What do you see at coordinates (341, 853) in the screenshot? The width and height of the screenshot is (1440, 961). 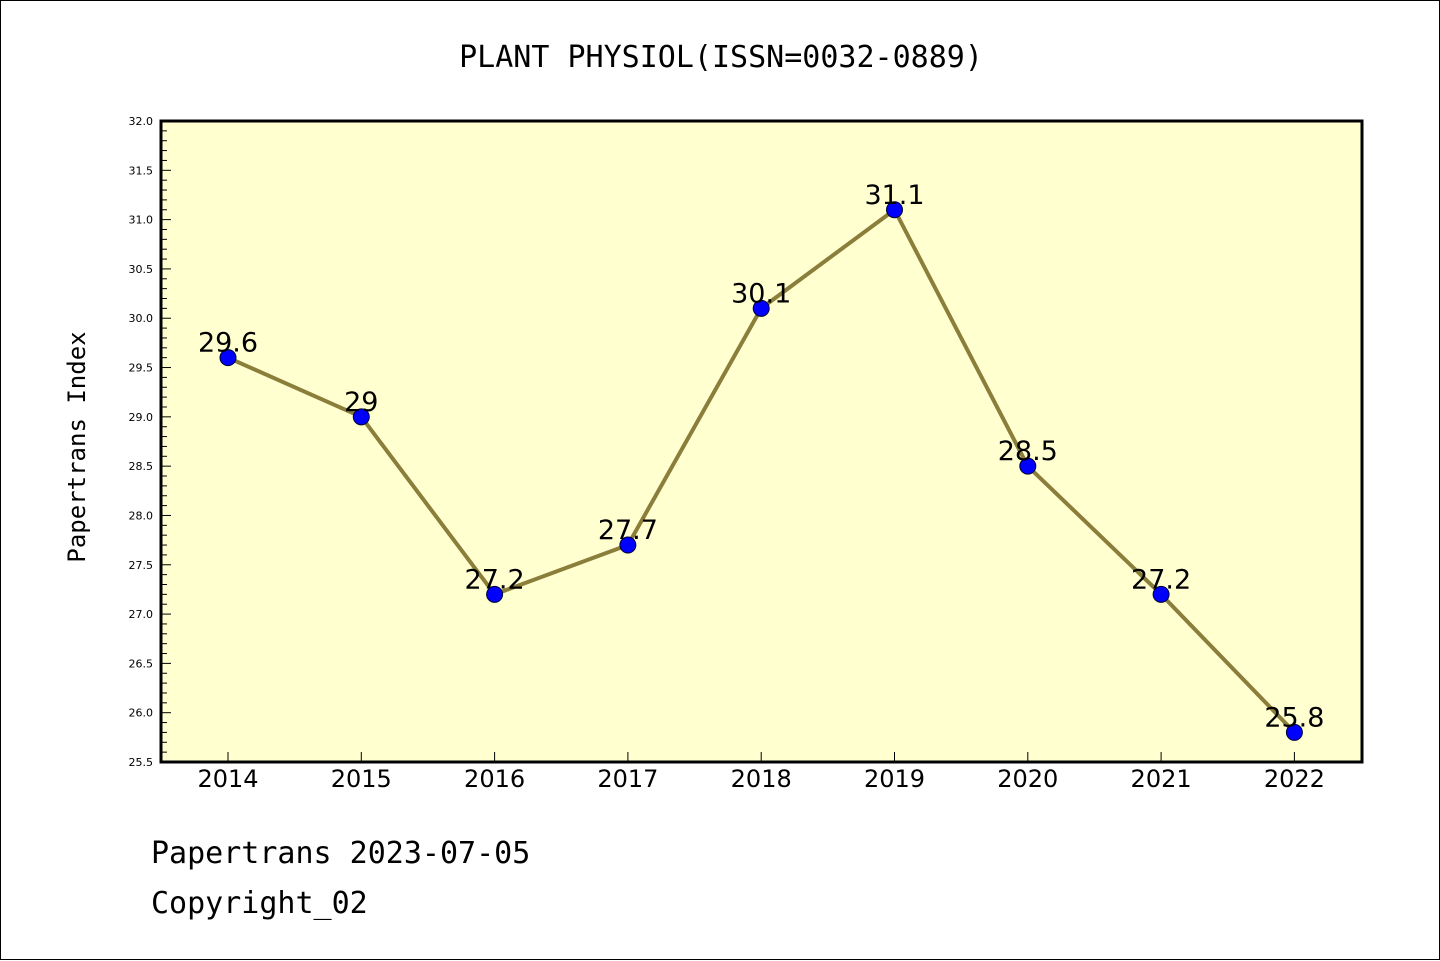 I see `footer-date: Papertrans 2023-07-05` at bounding box center [341, 853].